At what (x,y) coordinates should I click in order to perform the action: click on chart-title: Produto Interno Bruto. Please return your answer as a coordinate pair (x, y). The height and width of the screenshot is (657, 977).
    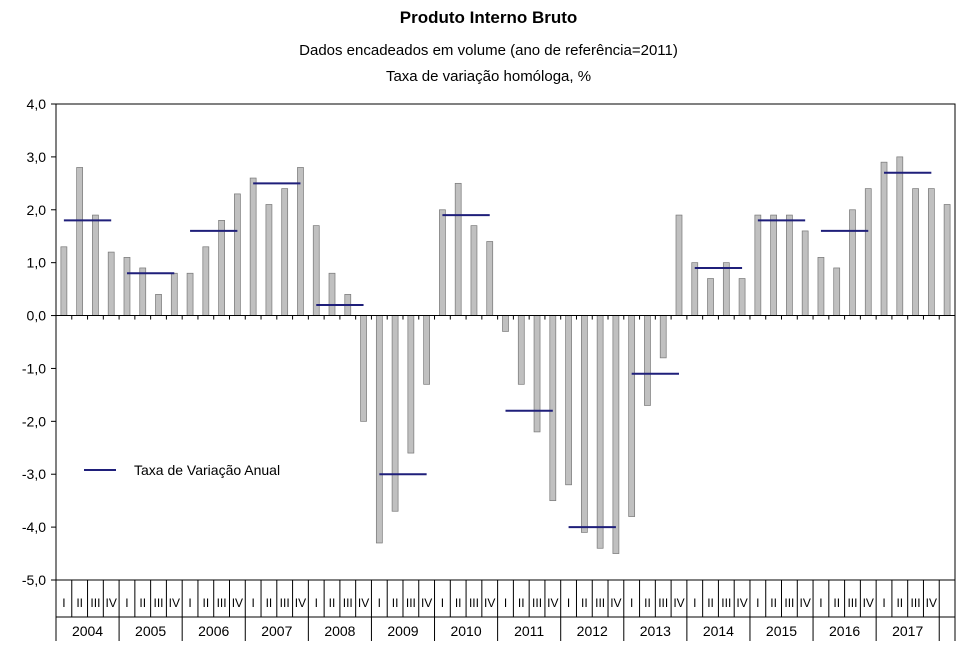
    Looking at the image, I should click on (488, 17).